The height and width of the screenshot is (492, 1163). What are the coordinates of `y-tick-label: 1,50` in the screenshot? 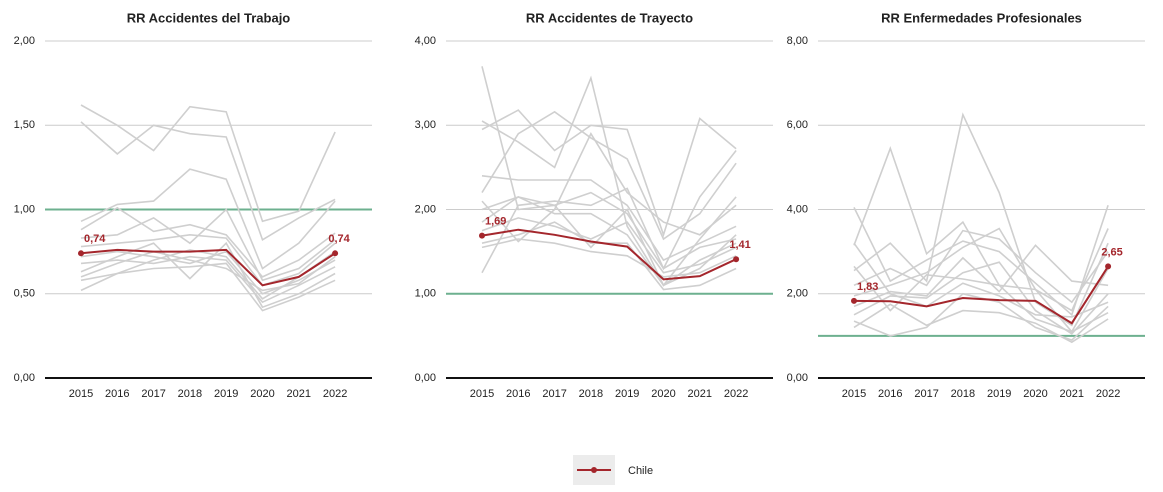 It's located at (24, 125).